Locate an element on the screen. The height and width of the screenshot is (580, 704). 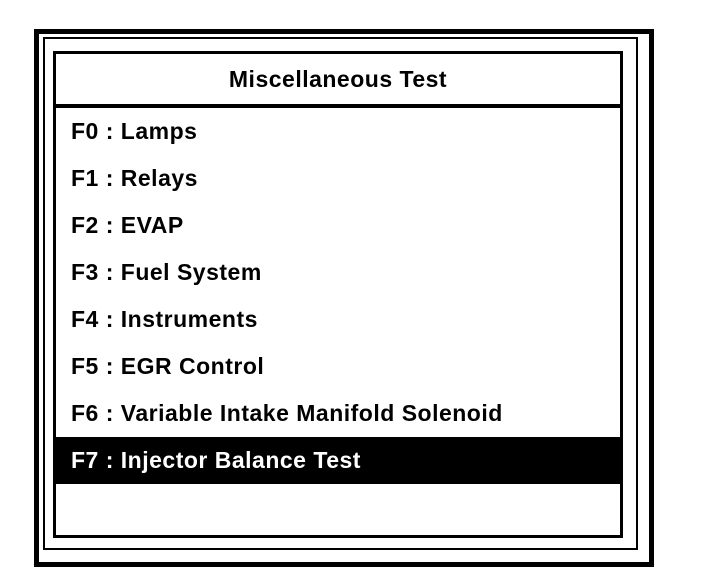
menu-item-f2-evap: F2 : EVAP is located at coordinates (127, 225).